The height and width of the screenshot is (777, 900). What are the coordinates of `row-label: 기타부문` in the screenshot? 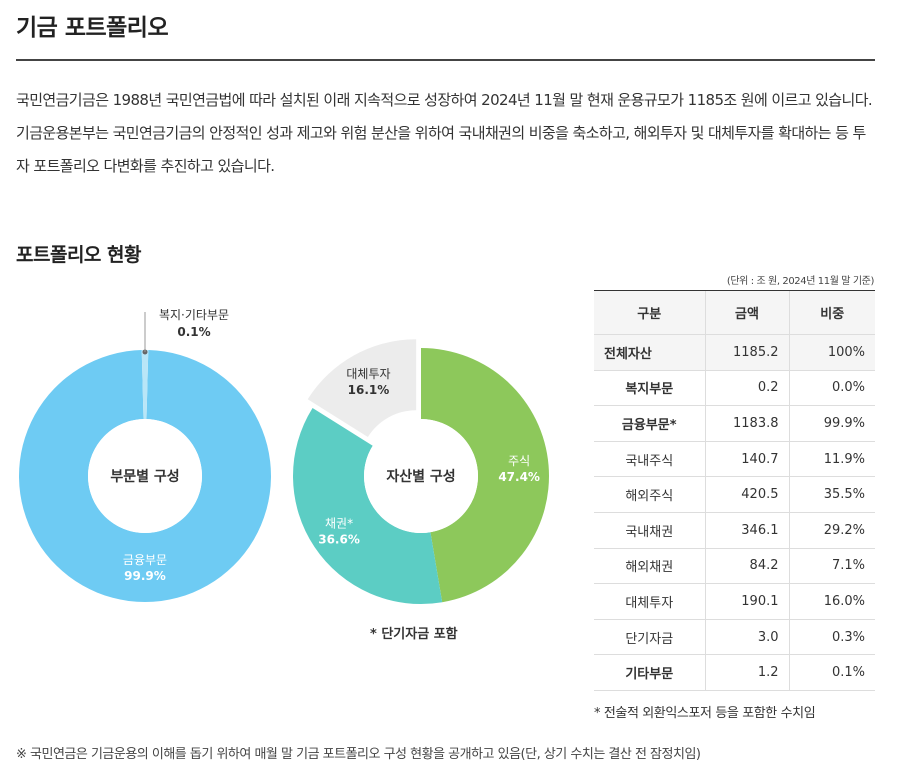 It's located at (649, 672).